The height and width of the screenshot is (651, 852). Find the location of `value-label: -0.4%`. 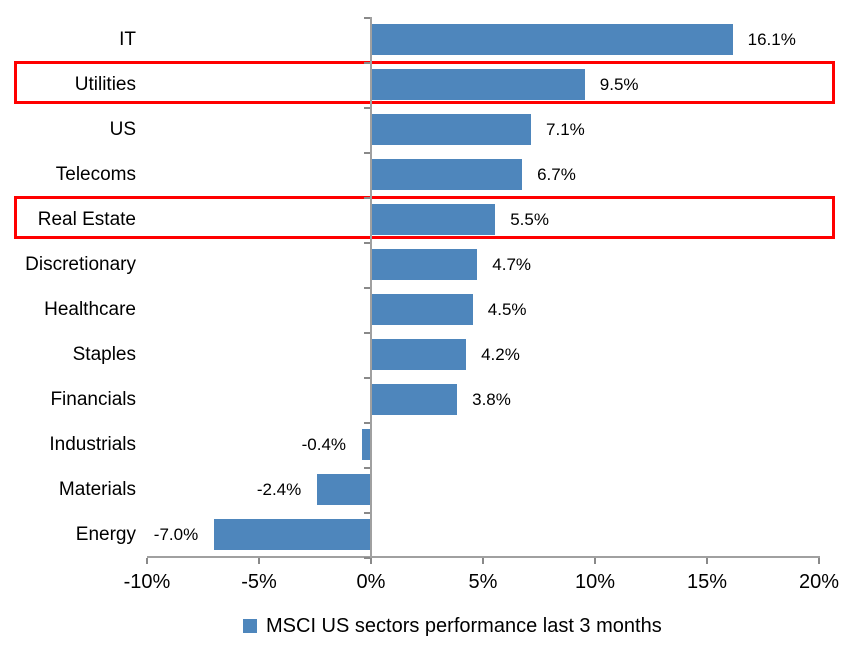

value-label: -0.4% is located at coordinates (324, 444).